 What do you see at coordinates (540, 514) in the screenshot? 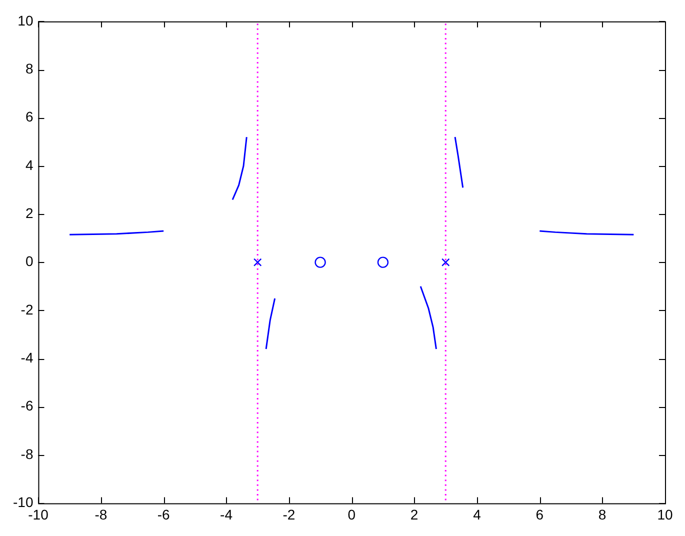
I see `x-tick-label: 6` at bounding box center [540, 514].